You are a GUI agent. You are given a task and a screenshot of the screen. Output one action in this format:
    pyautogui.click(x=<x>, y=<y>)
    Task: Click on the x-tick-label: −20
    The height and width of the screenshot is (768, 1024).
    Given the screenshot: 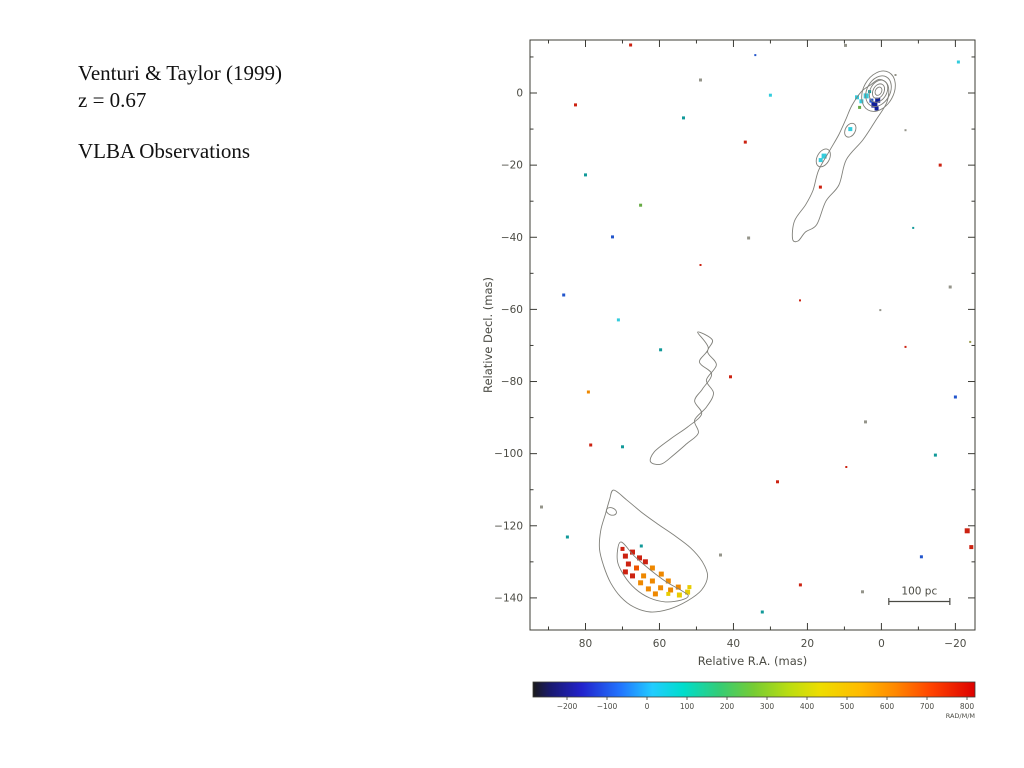 What is the action you would take?
    pyautogui.click(x=955, y=644)
    